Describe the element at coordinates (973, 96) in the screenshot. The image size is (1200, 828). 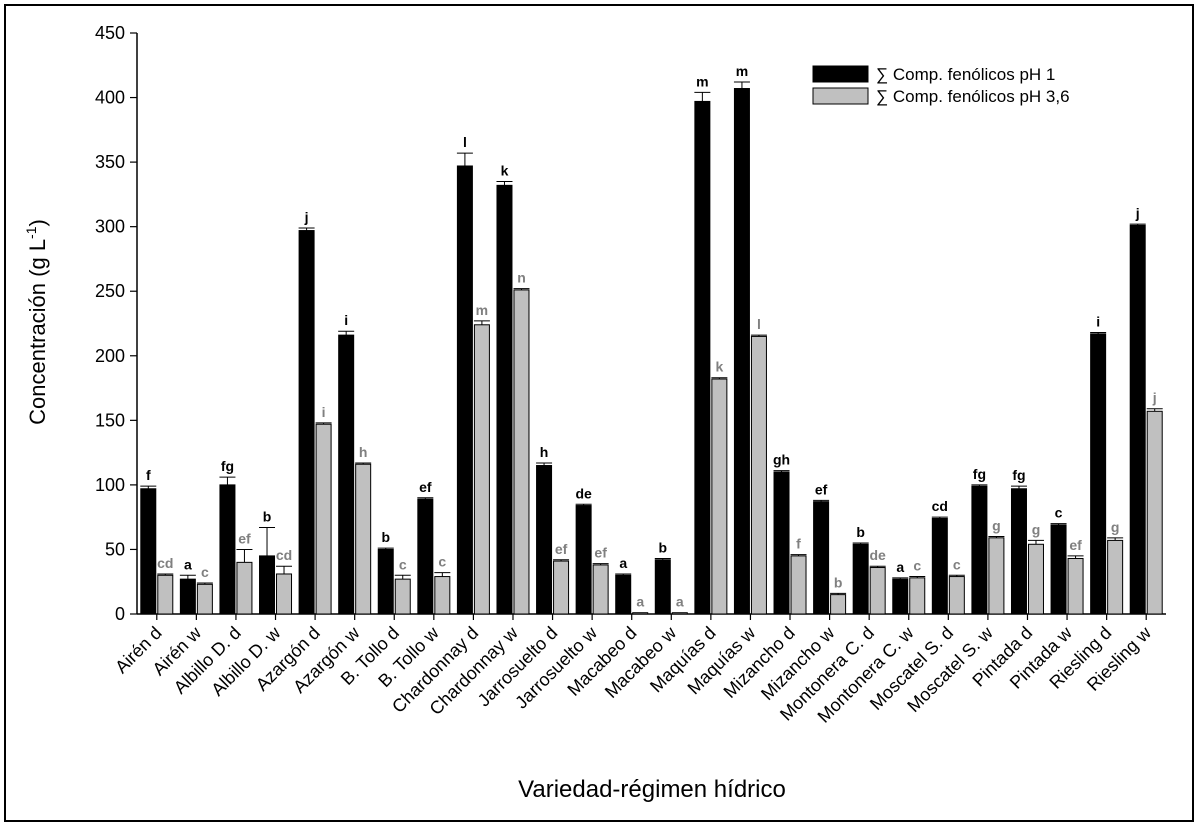
I see `legend-label-ph36: ∑ Comp. fenólicos pH 3,6` at that location.